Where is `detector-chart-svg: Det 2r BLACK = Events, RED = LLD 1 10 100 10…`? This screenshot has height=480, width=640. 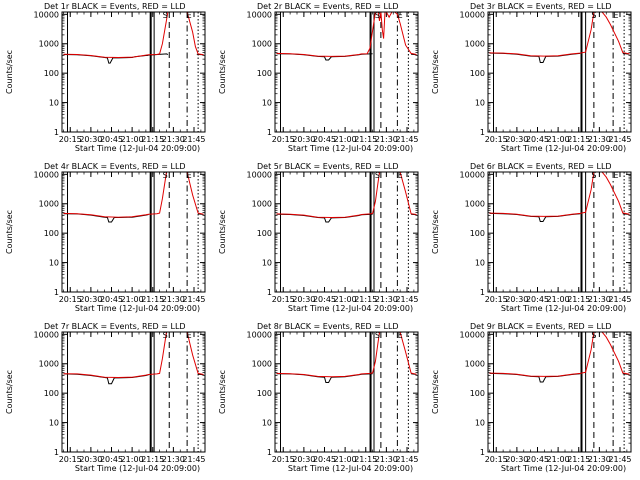 detector-chart-svg: Det 2r BLACK = Events, RED = LLD 1 10 100 10… is located at coordinates (318, 77).